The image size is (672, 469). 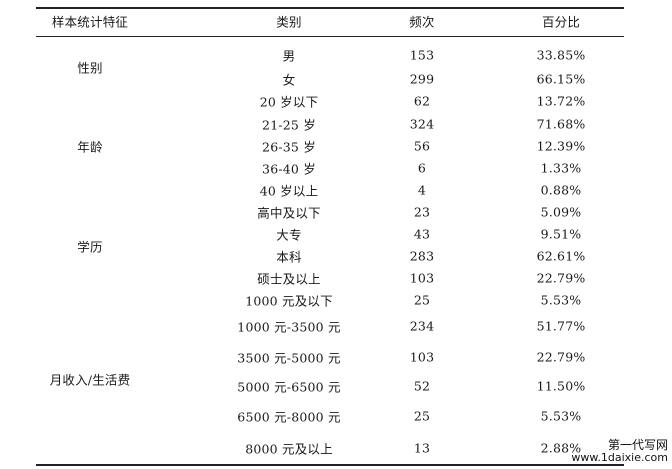 What do you see at coordinates (561, 168) in the screenshot?
I see `row-percent: 1.33%` at bounding box center [561, 168].